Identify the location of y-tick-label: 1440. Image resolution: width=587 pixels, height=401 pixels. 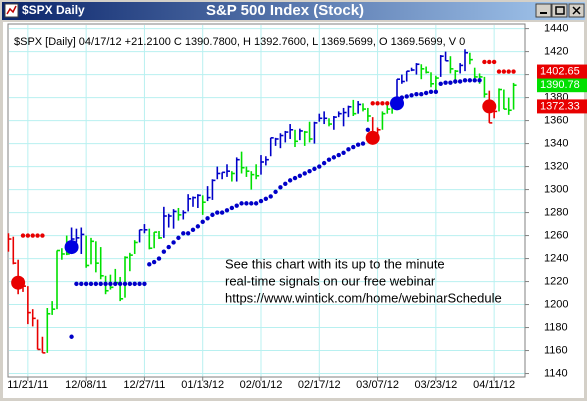
(556, 29).